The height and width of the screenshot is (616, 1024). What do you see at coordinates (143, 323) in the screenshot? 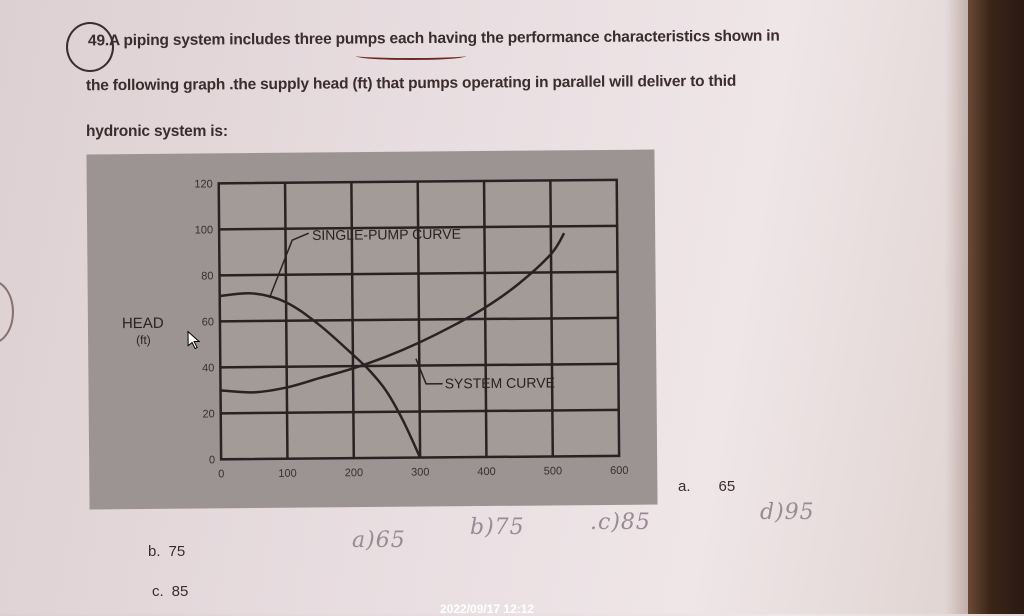
I see `y-axis-label: HEAD` at bounding box center [143, 323].